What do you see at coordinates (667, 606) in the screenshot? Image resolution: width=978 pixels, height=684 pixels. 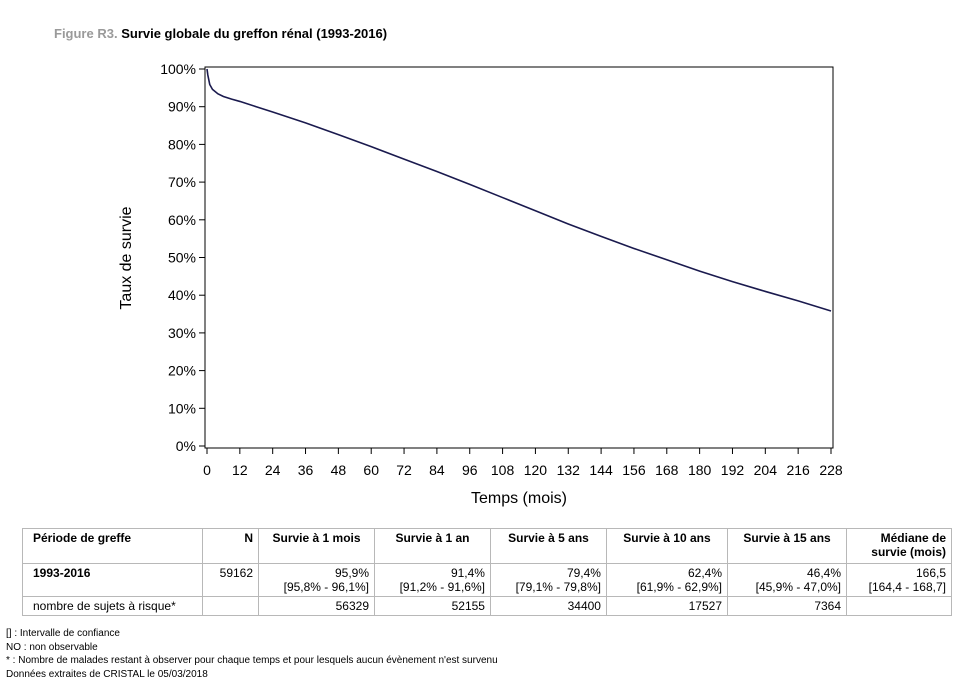 I see `cell-risk-10-years: 17527` at bounding box center [667, 606].